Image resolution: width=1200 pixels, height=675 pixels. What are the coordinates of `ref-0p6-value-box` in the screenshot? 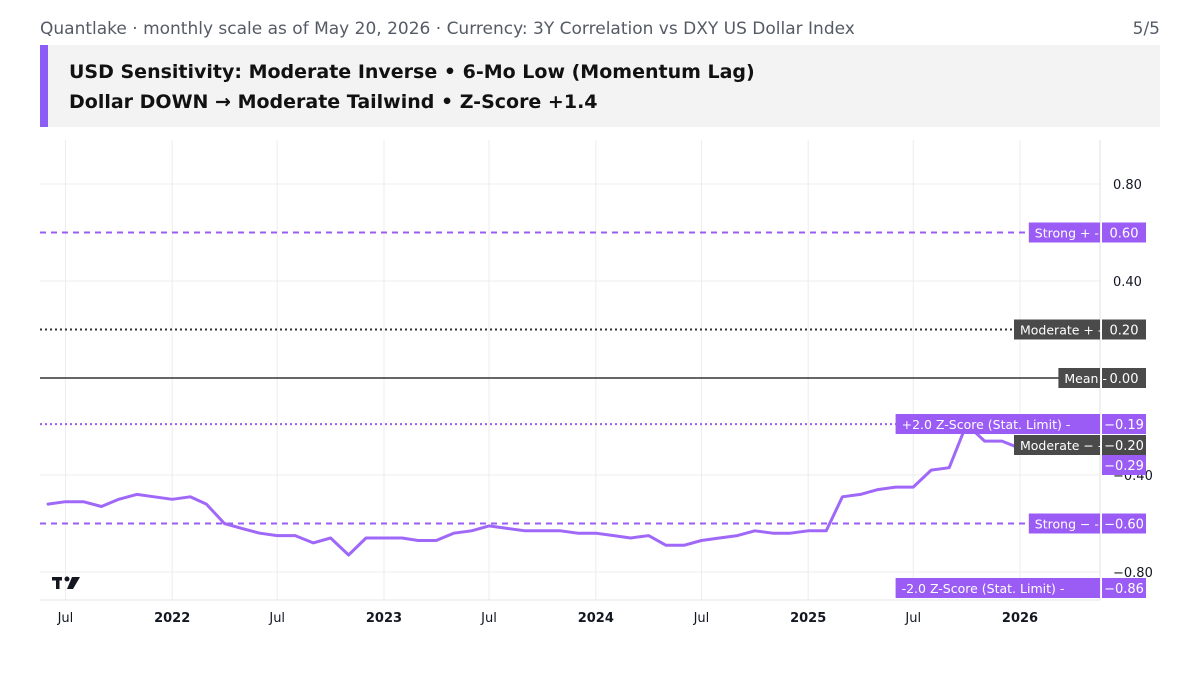 It's located at (1124, 232).